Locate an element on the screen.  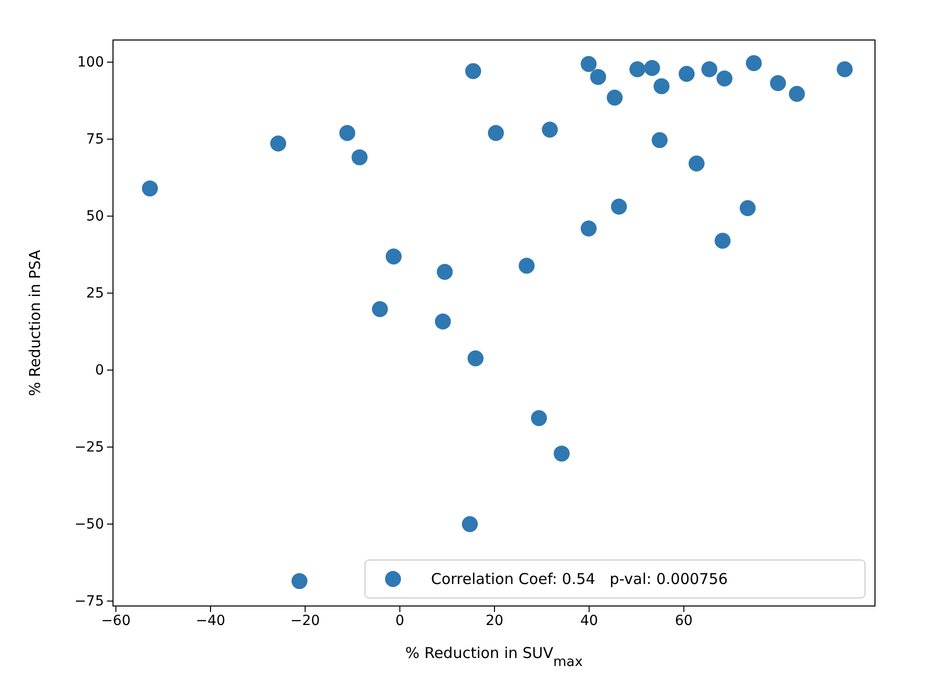
y-tick-label: 50 is located at coordinates (95, 216).